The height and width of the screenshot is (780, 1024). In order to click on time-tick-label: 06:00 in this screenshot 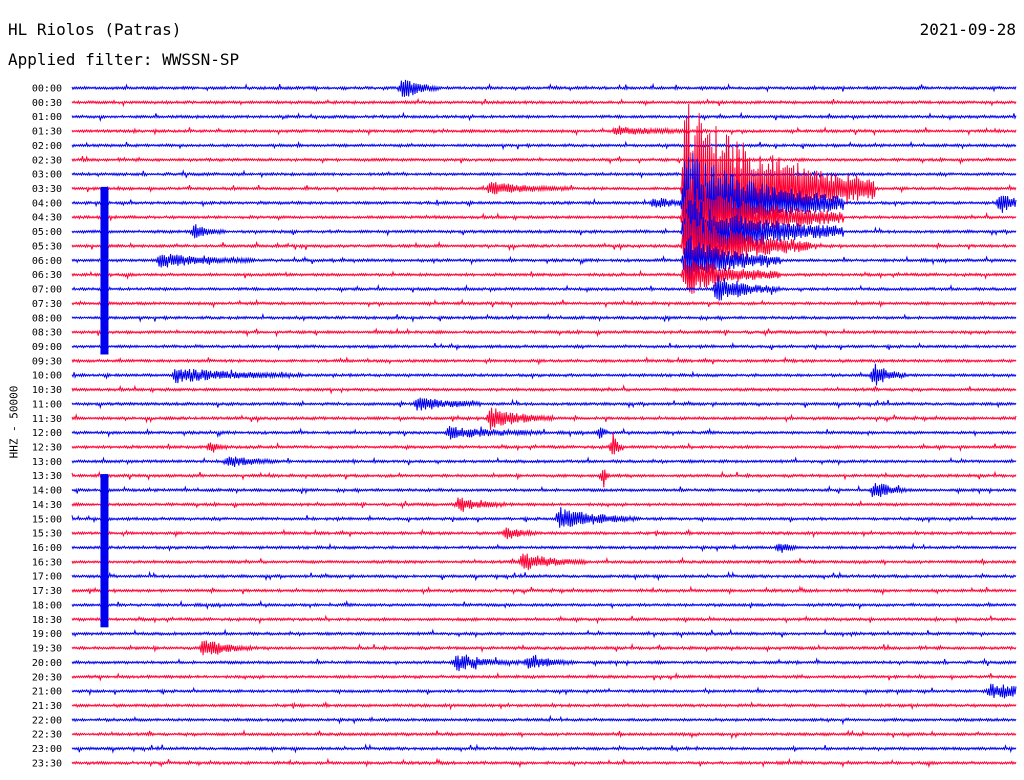, I will do `click(47, 261)`.